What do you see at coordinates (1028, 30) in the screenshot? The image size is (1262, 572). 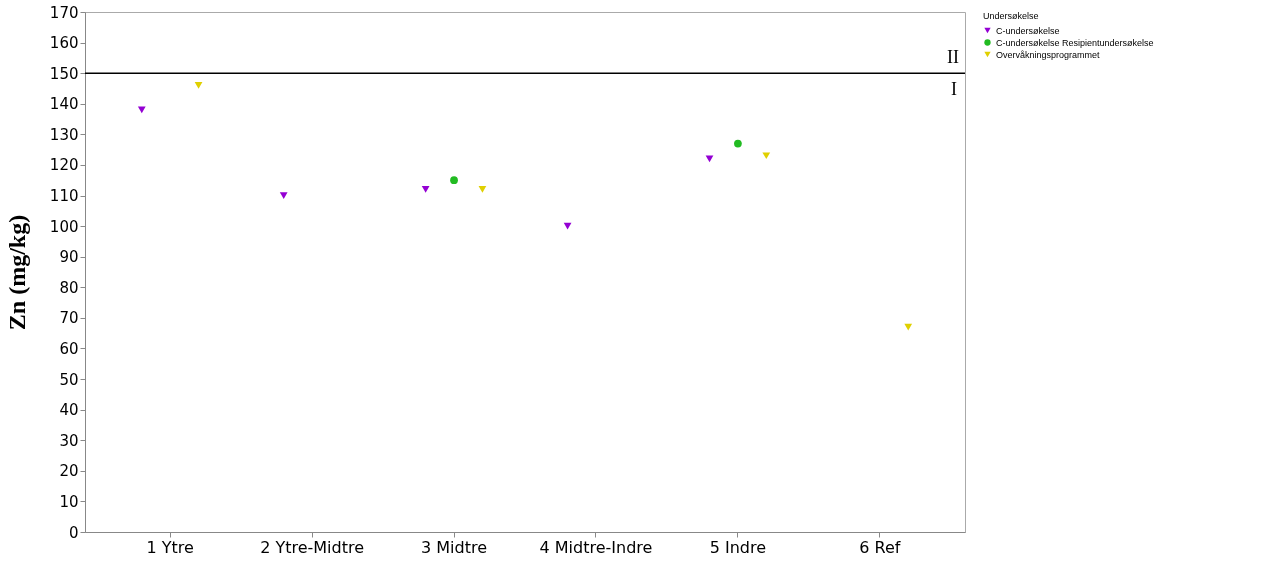 I see `legend-label: C-undersøkelse` at bounding box center [1028, 30].